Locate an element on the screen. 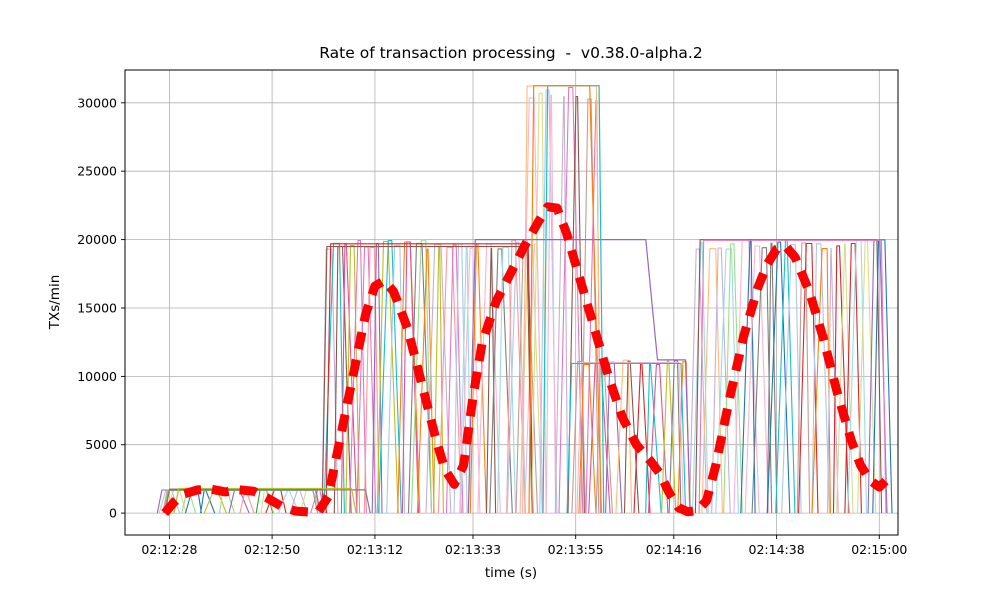 Image resolution: width=1000 pixels, height=604 pixels. y-axis-label: TXs/min is located at coordinates (55, 303).